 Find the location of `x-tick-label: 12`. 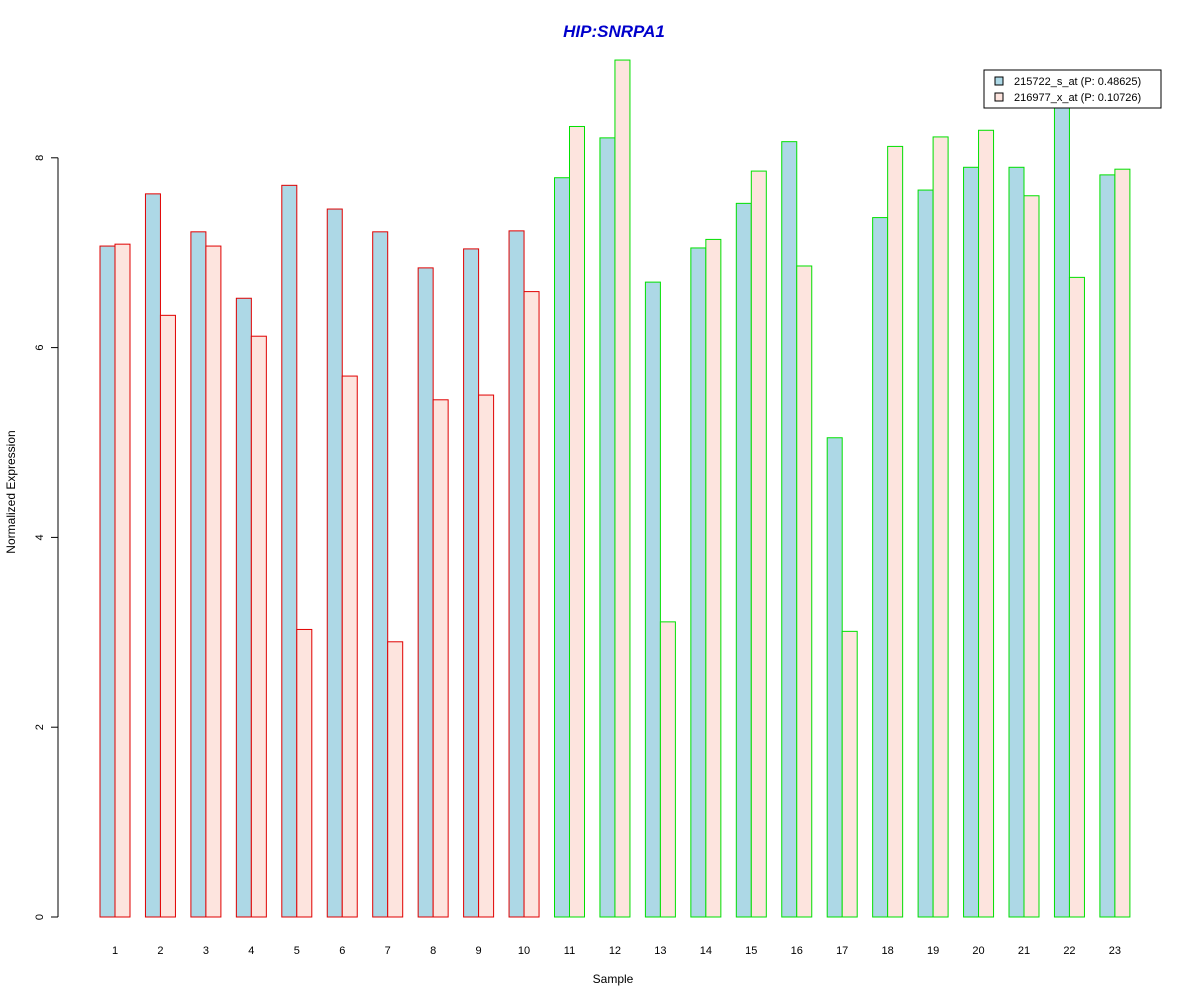

x-tick-label: 12 is located at coordinates (615, 951).